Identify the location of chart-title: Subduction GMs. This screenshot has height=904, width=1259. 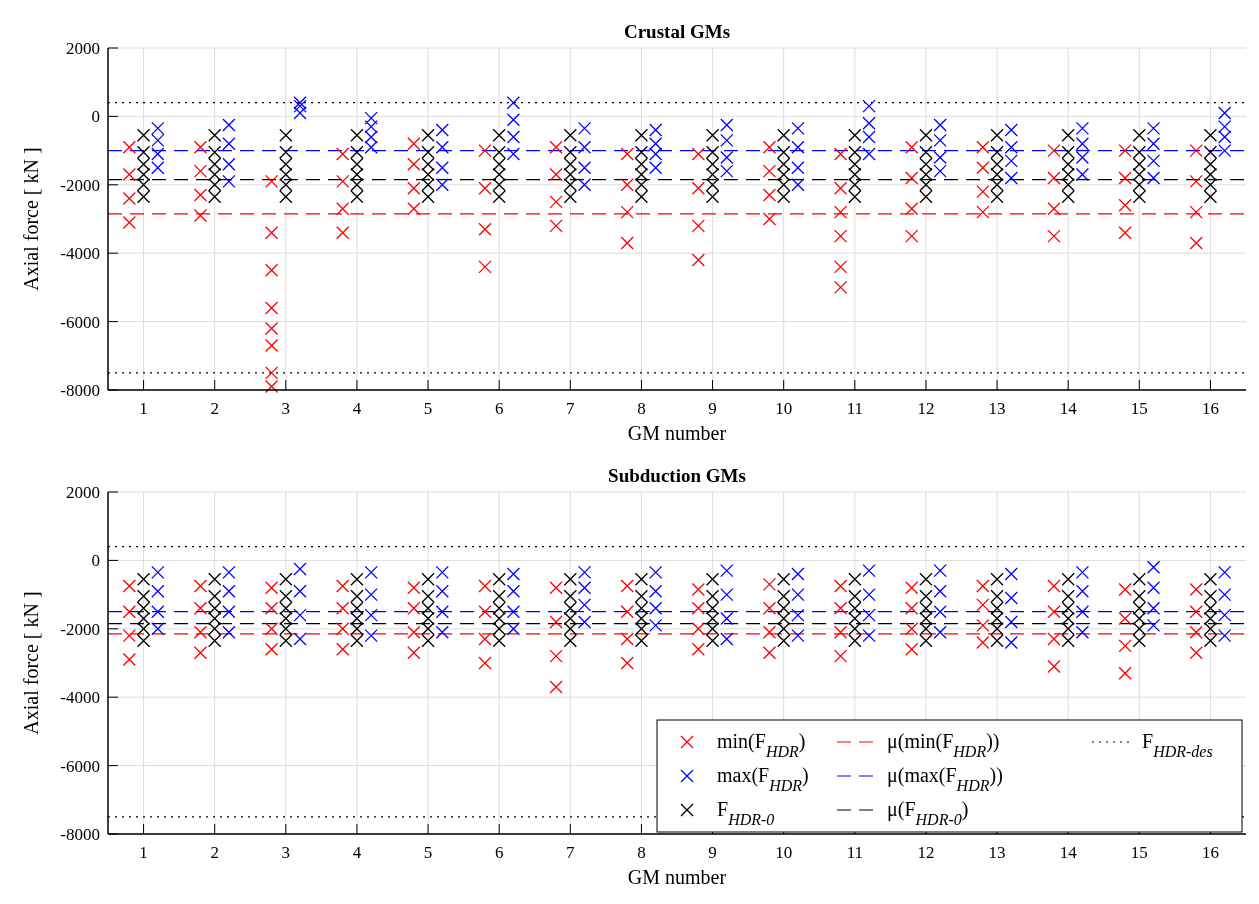
(677, 475).